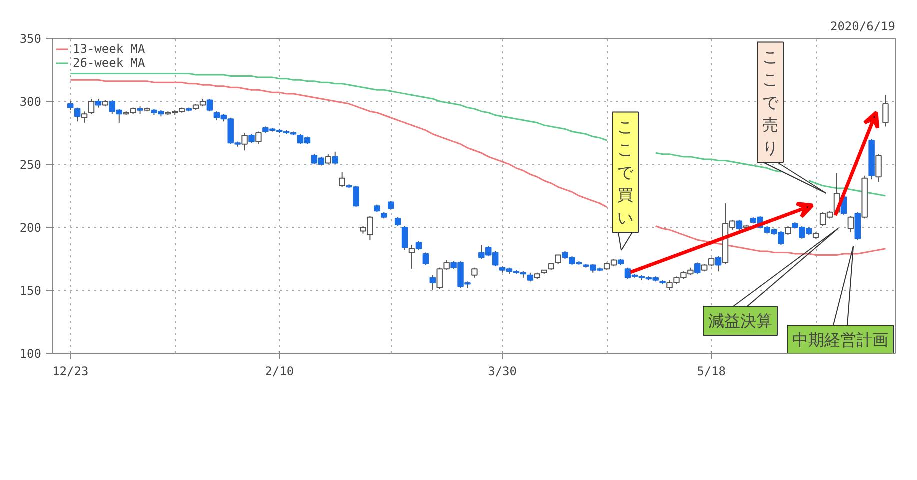 The image size is (917, 480). I want to click on x-tick-label: 12/23, so click(70, 371).